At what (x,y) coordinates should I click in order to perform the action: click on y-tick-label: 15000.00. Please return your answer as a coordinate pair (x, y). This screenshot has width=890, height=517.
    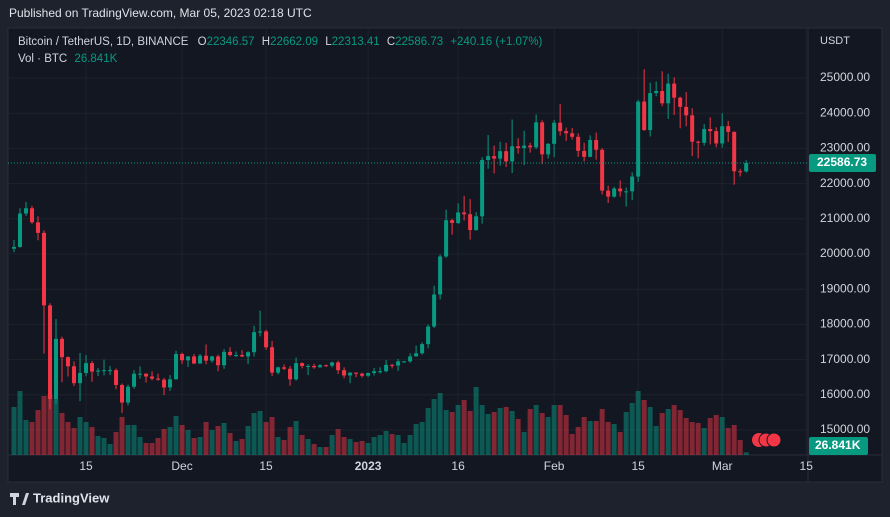
    Looking at the image, I should click on (845, 429).